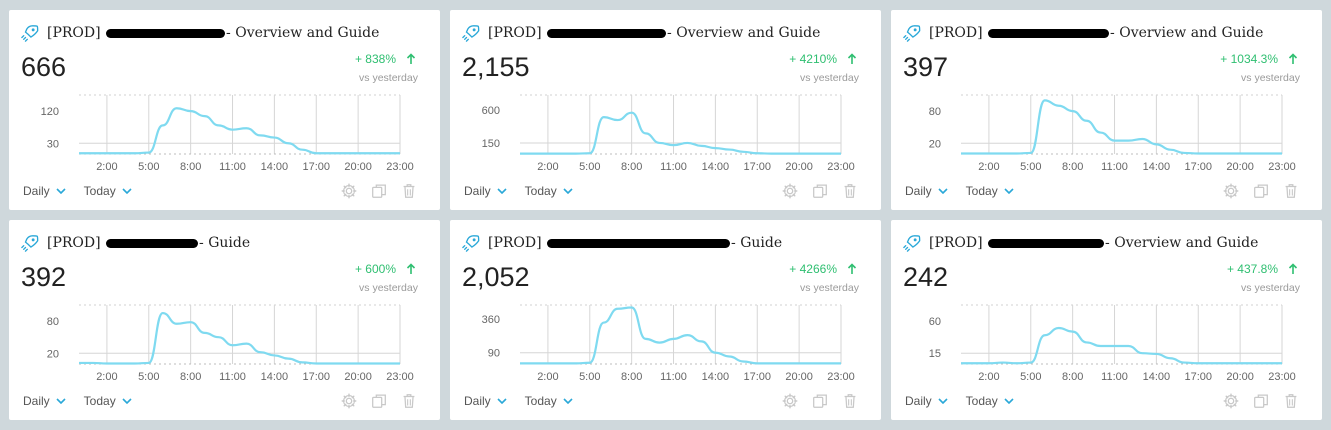 The width and height of the screenshot is (1331, 430). What do you see at coordinates (757, 243) in the screenshot?
I see `card-title-suffix: - Guide` at bounding box center [757, 243].